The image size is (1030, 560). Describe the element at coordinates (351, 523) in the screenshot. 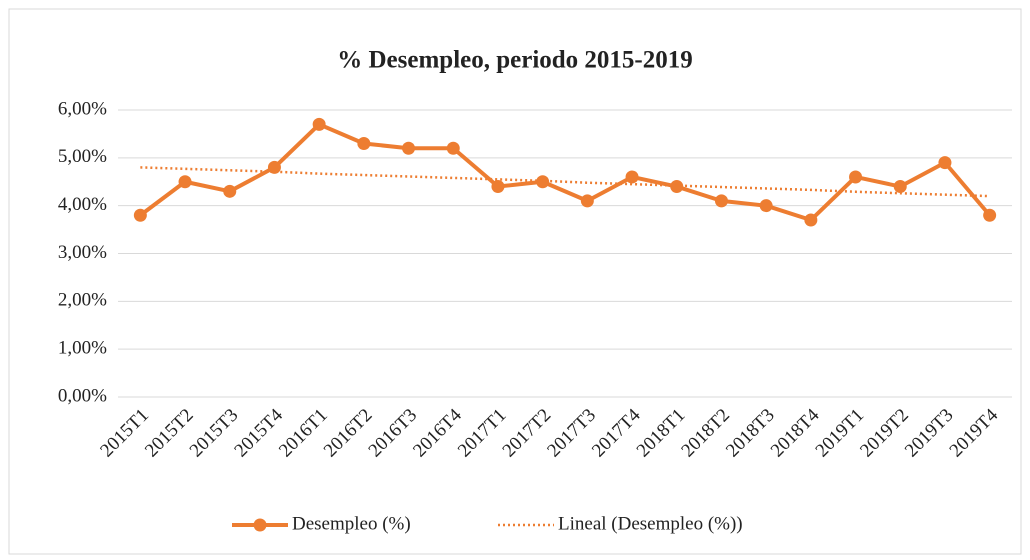

I see `legend-label: Desempleo (%)` at that location.